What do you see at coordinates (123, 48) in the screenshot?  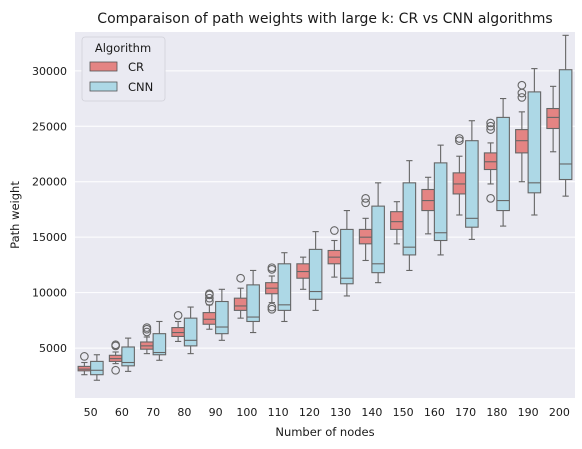 I see `legend-title: Algorithm` at bounding box center [123, 48].